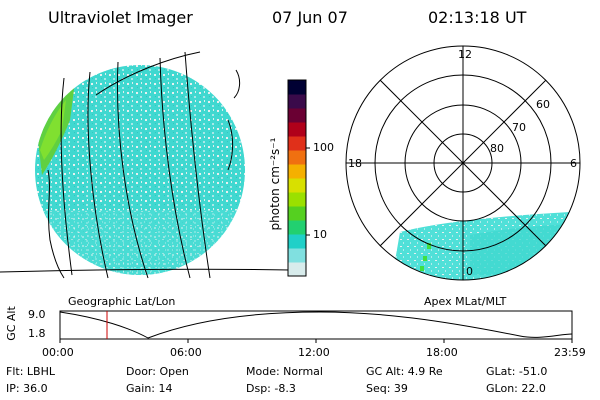 This screenshot has height=400, width=600. Describe the element at coordinates (310, 17) in the screenshot. I see `observation-date: 07 Jun 07` at that location.